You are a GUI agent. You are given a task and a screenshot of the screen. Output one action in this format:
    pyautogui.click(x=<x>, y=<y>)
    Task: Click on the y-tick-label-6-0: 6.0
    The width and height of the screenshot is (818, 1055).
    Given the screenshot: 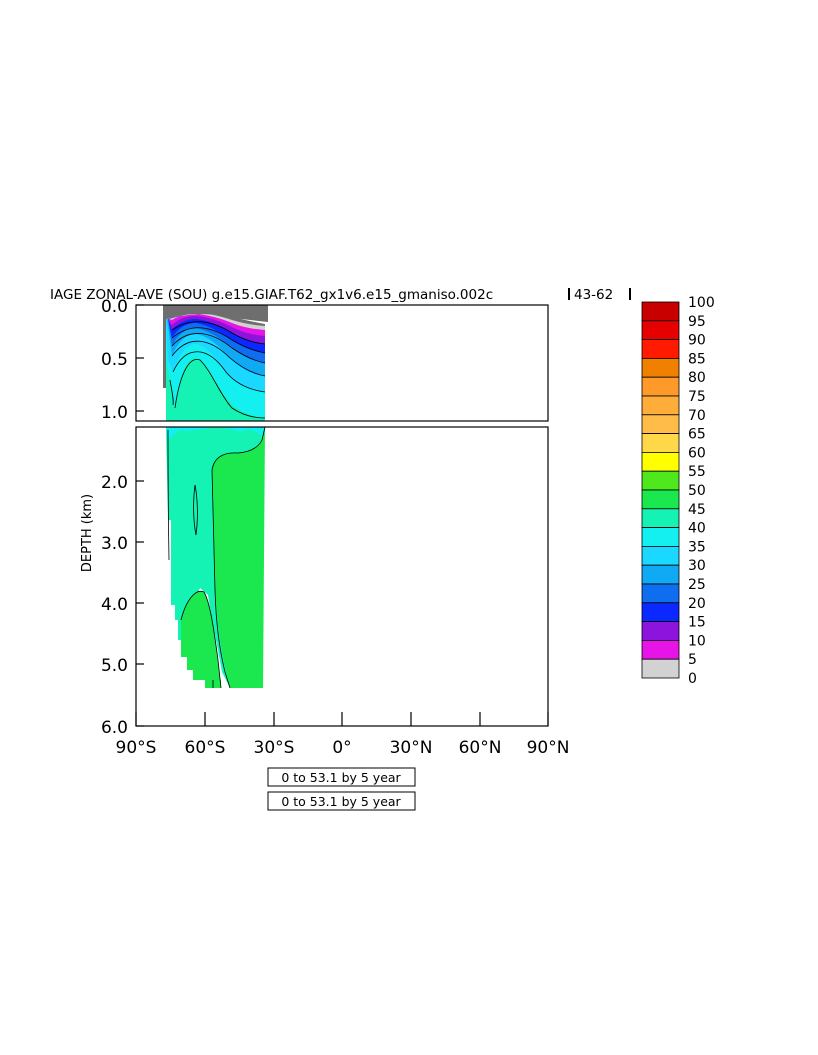 What is the action you would take?
    pyautogui.click(x=114, y=728)
    